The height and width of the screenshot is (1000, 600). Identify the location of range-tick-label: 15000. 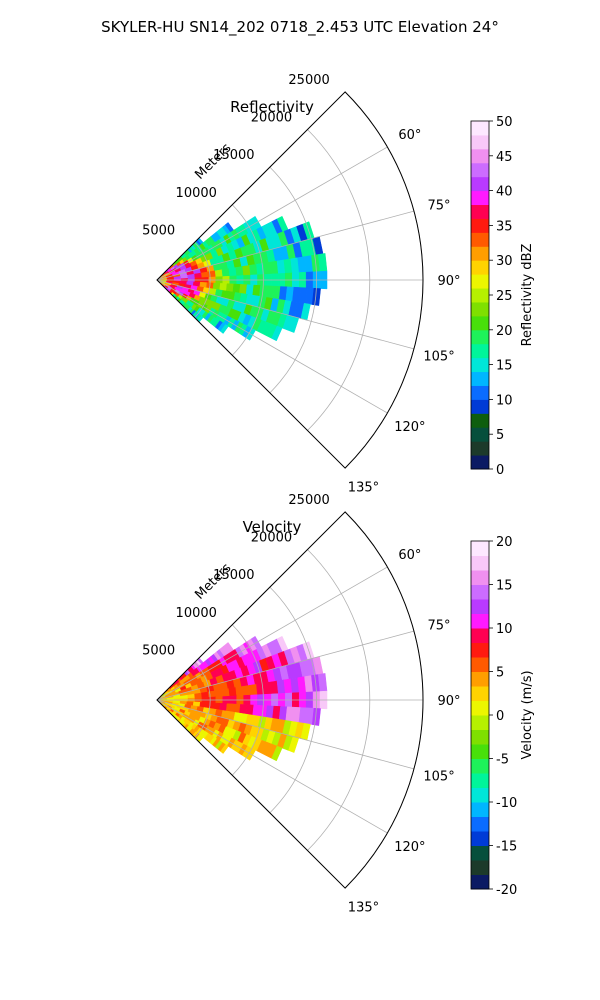
(233, 155).